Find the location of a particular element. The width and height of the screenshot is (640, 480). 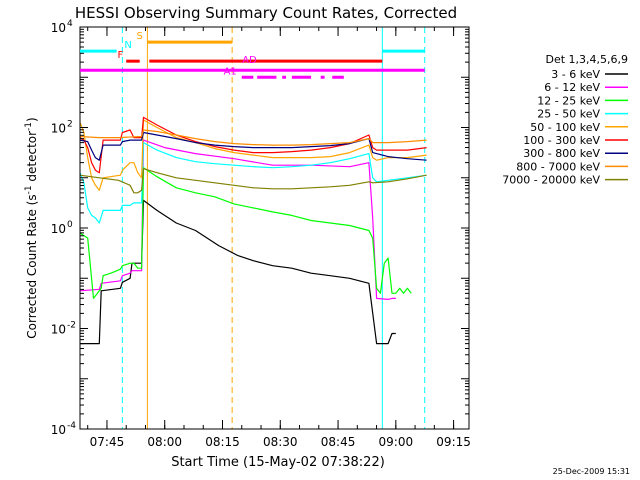

y-axis-label-sup2: -1 is located at coordinates (29, 126).